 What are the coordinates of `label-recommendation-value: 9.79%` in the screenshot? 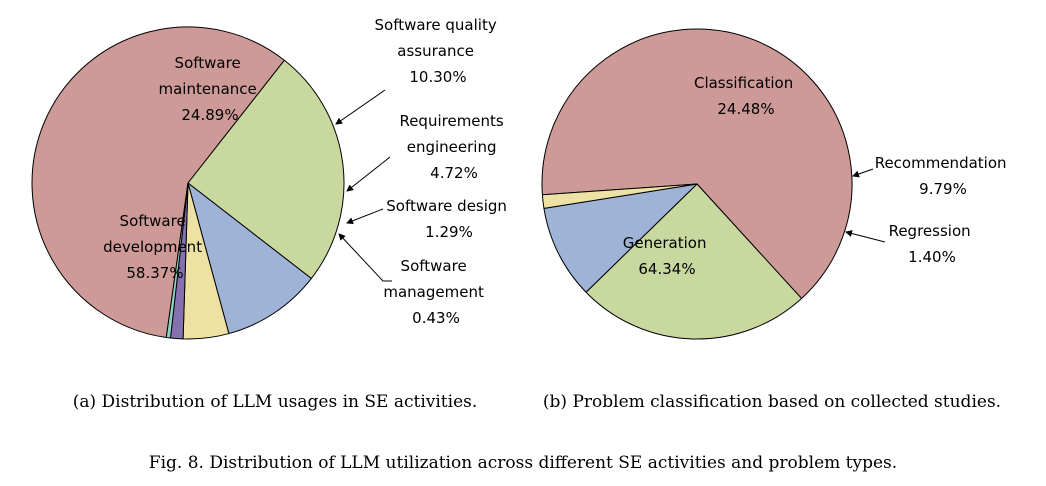 It's located at (943, 189).